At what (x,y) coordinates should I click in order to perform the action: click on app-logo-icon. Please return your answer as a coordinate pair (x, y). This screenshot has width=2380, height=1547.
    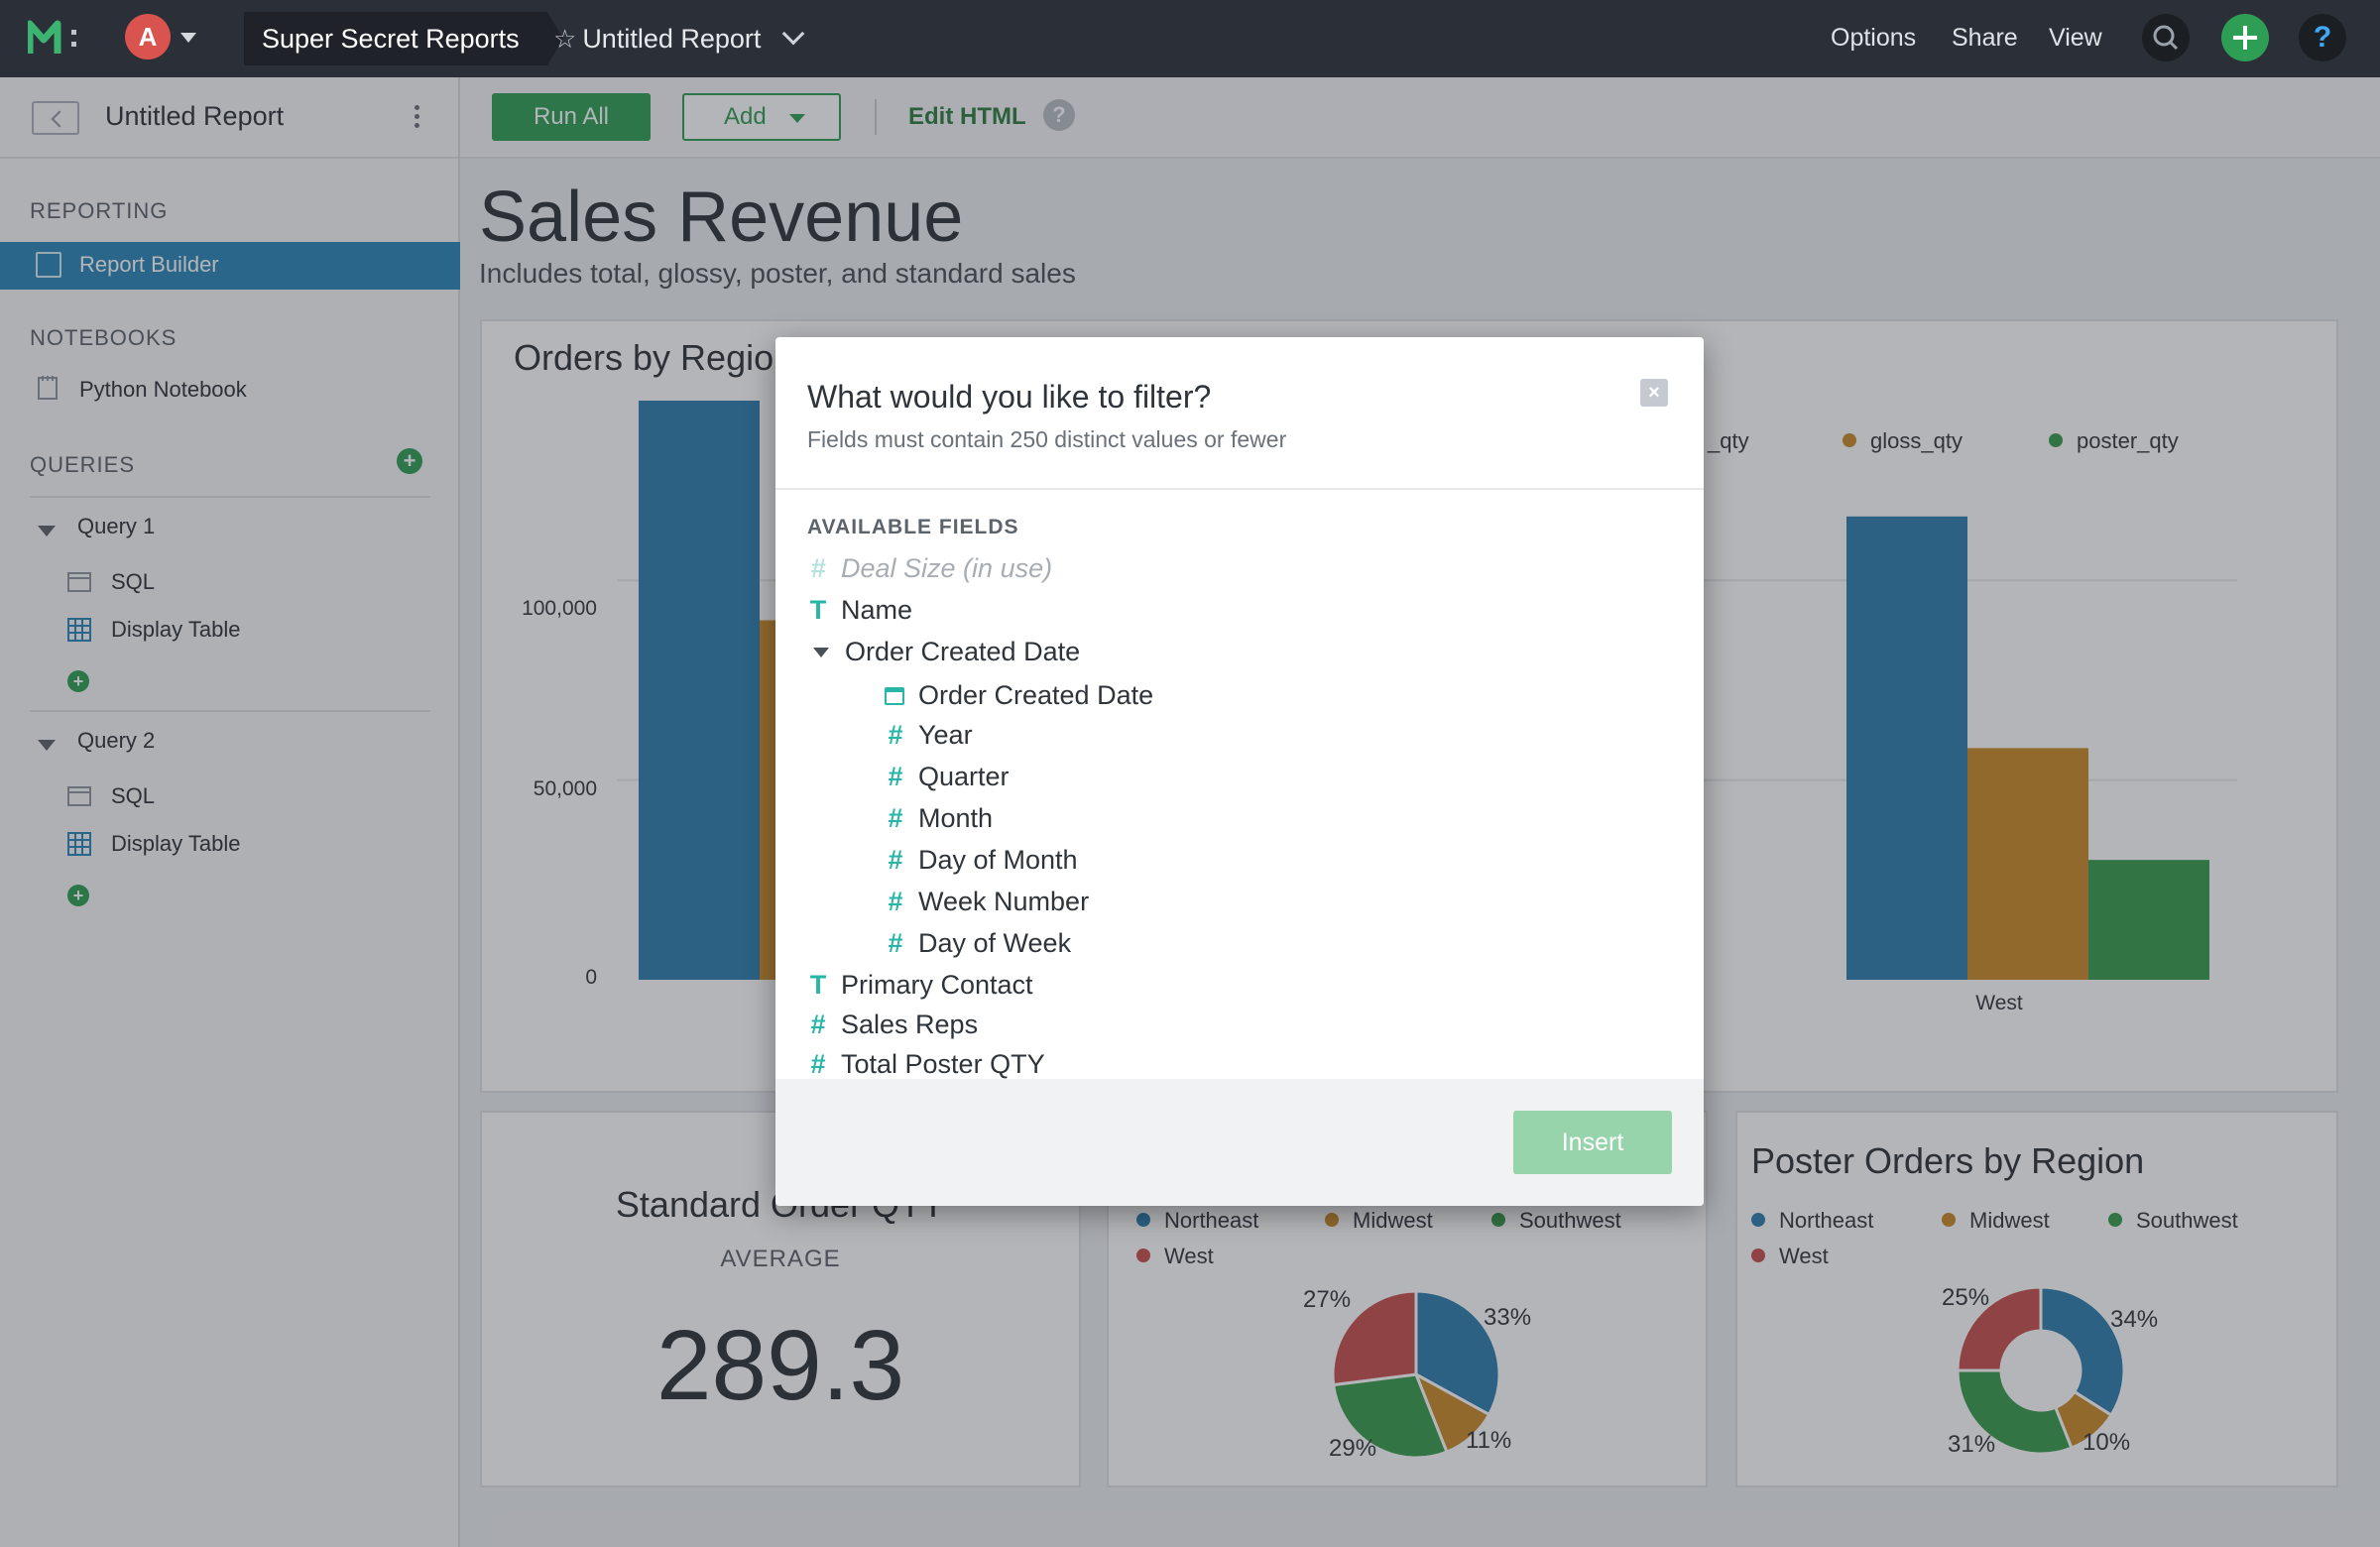
    Looking at the image, I should click on (56, 38).